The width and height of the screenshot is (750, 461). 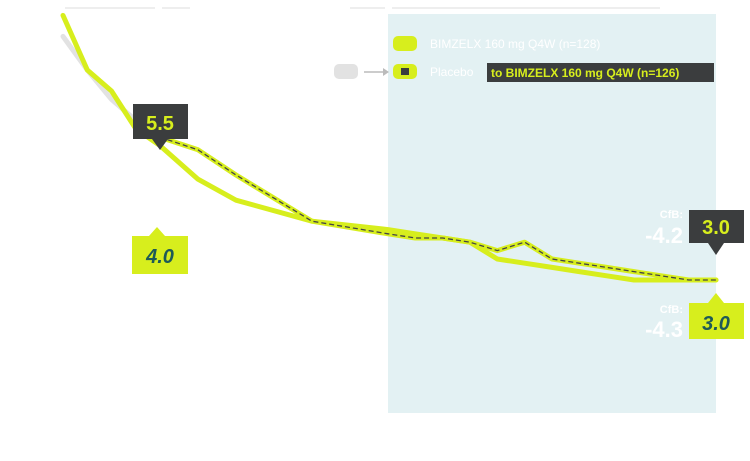 What do you see at coordinates (671, 215) in the screenshot?
I see `cfb-switch-label: CfB:` at bounding box center [671, 215].